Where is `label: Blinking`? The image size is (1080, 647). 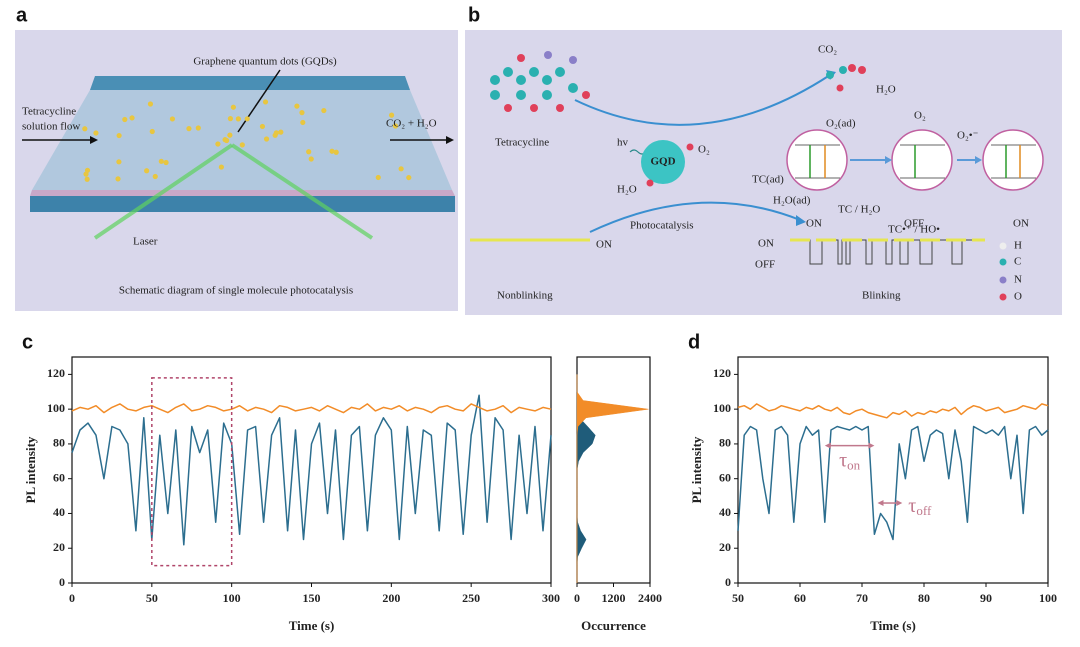
label: Blinking is located at coordinates (881, 296).